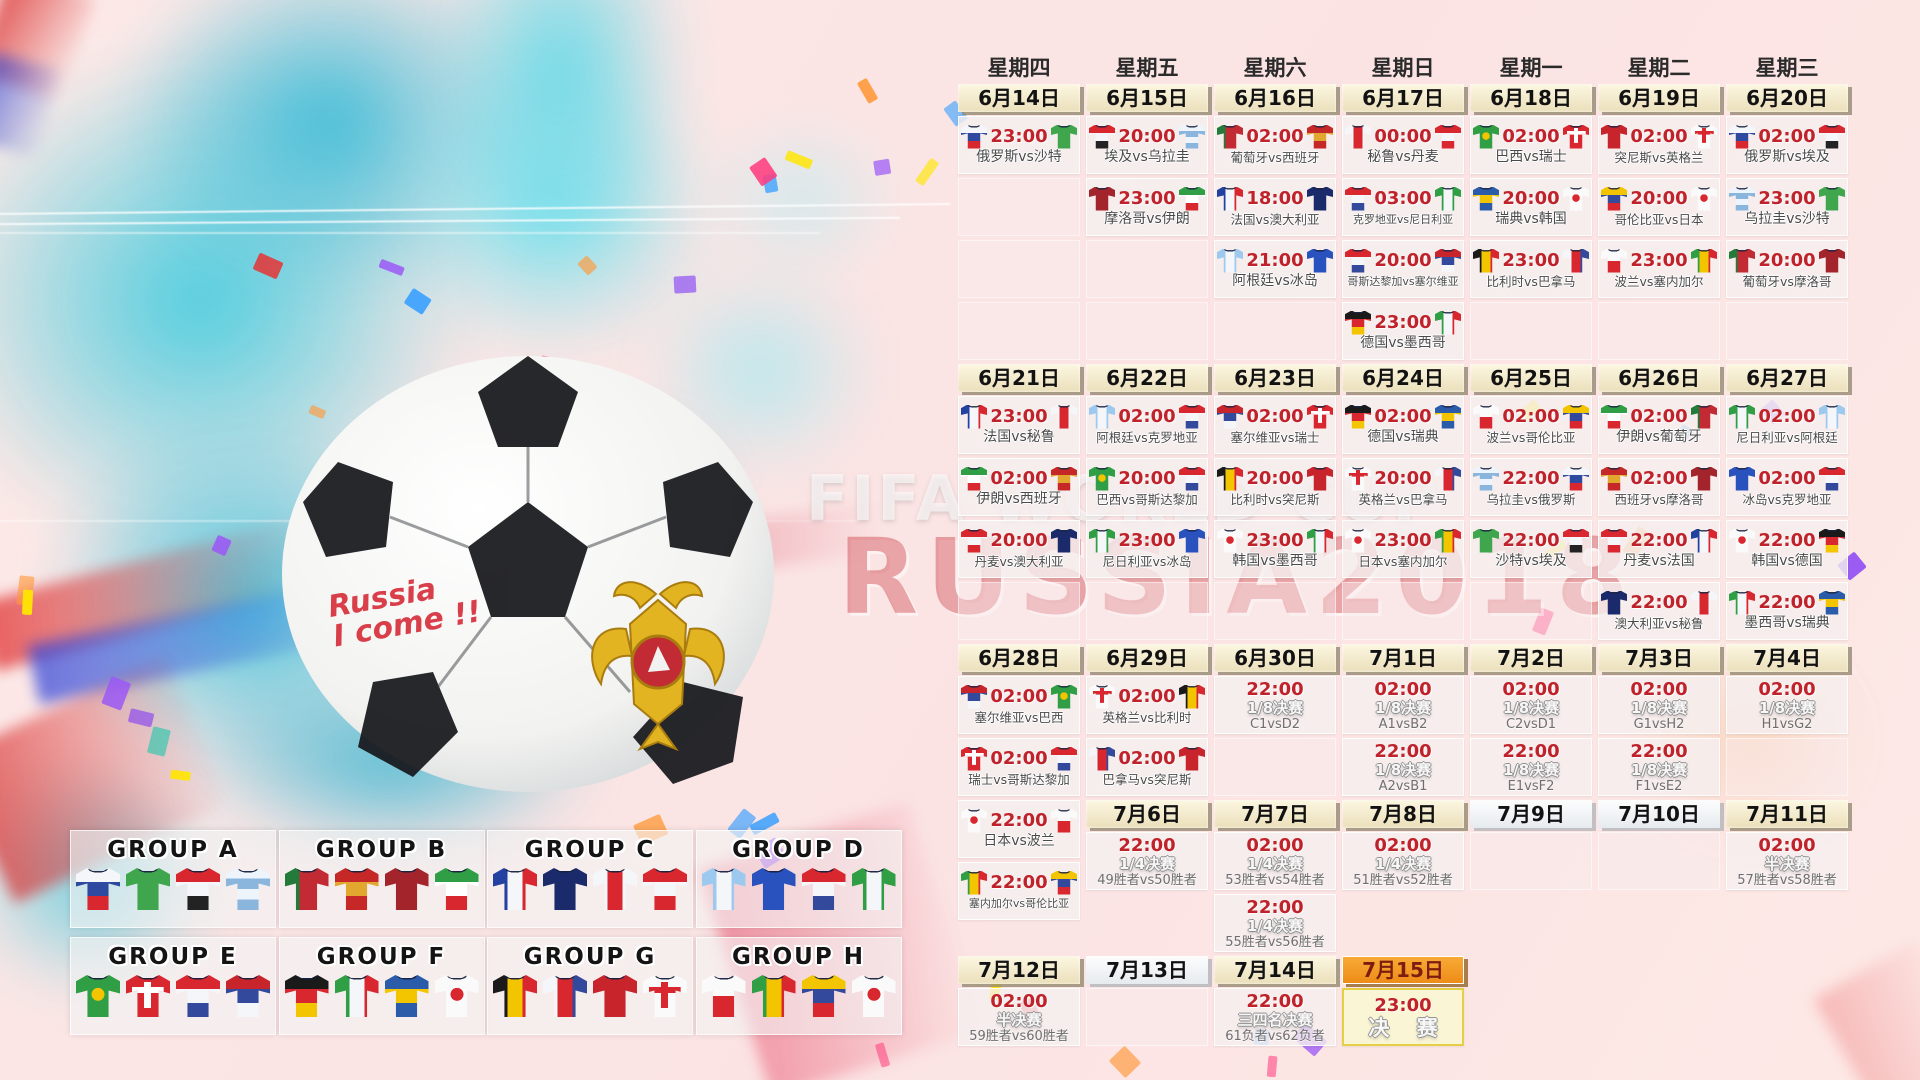 Image resolution: width=1920 pixels, height=1080 pixels. Describe the element at coordinates (1831, 416) in the screenshot. I see `away-jersey-AR-icon` at that location.